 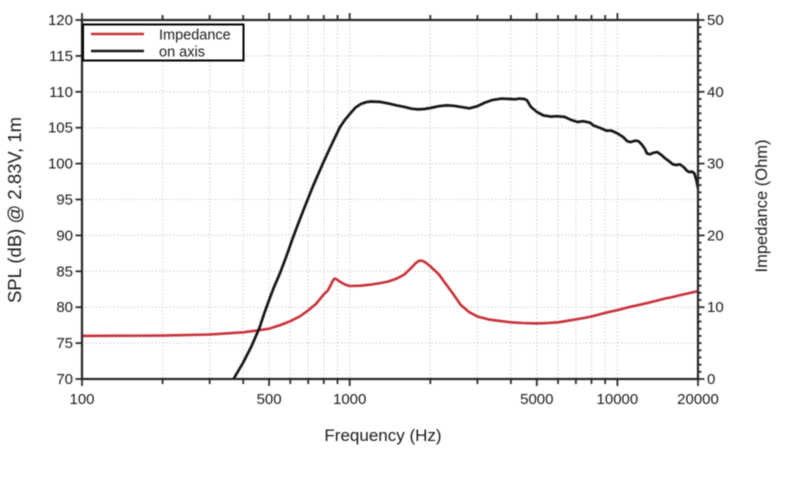 I want to click on svg-text: SPL (dB) @ 2.83V, 1m, so click(x=14, y=210).